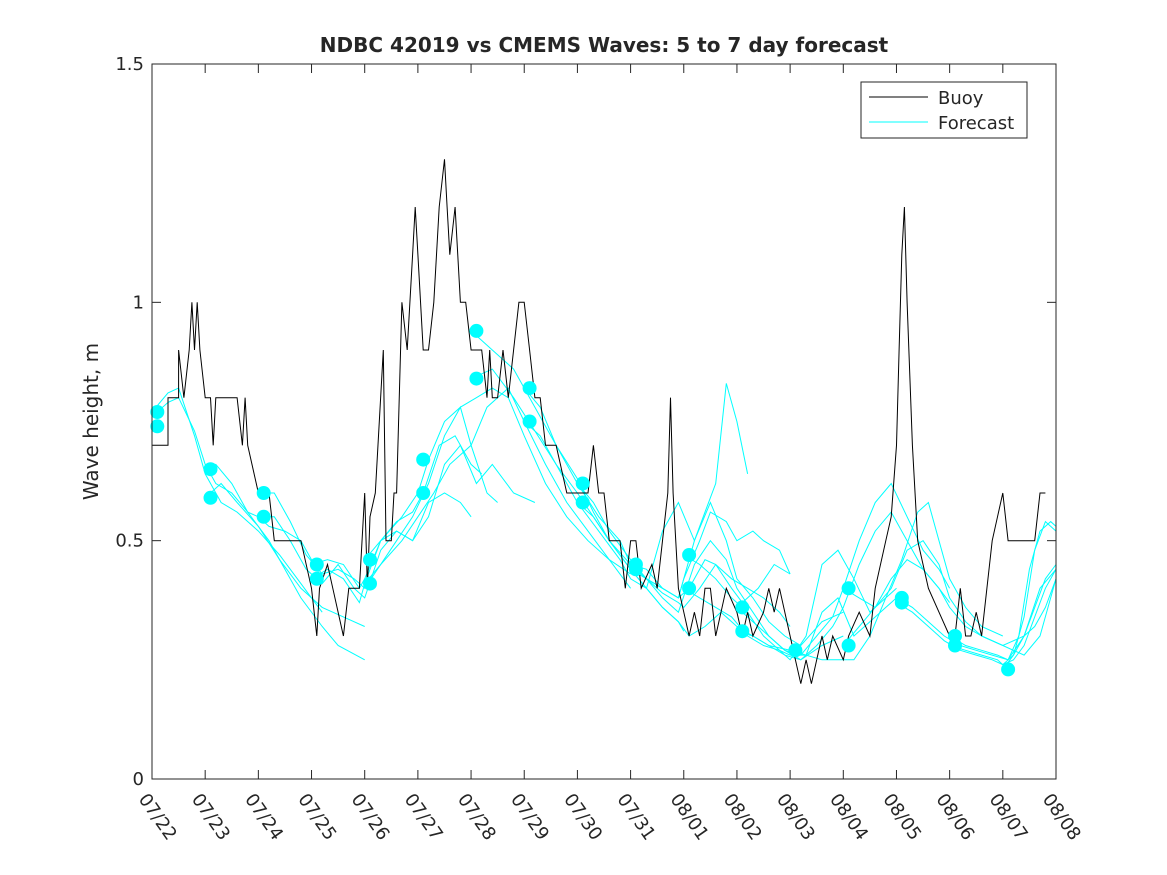  Describe the element at coordinates (129, 541) in the screenshot. I see `y-tick-label: 0.5` at that location.